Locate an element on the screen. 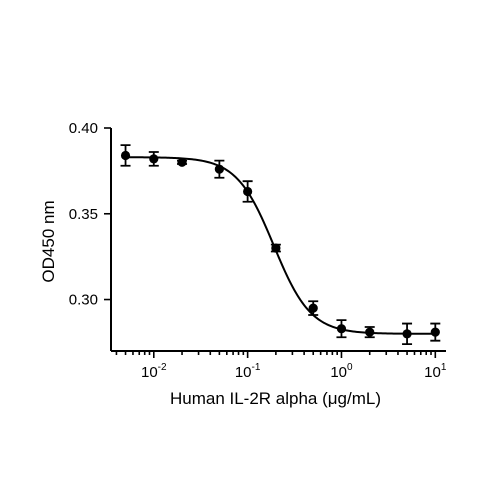  x-tick-exponent: 0 is located at coordinates (350, 367).